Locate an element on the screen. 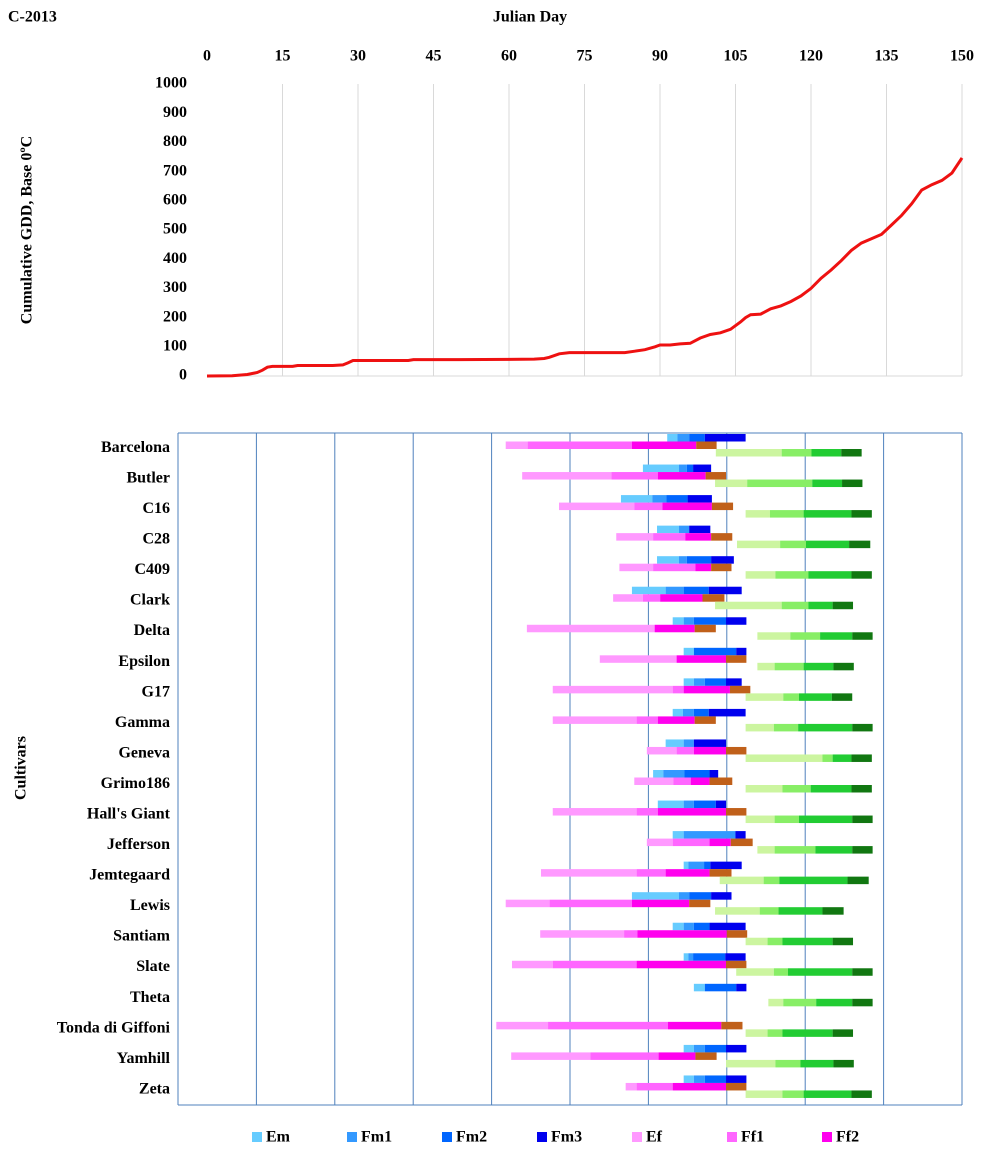 The width and height of the screenshot is (984, 1149). category-label: Hall's Giant is located at coordinates (129, 813).